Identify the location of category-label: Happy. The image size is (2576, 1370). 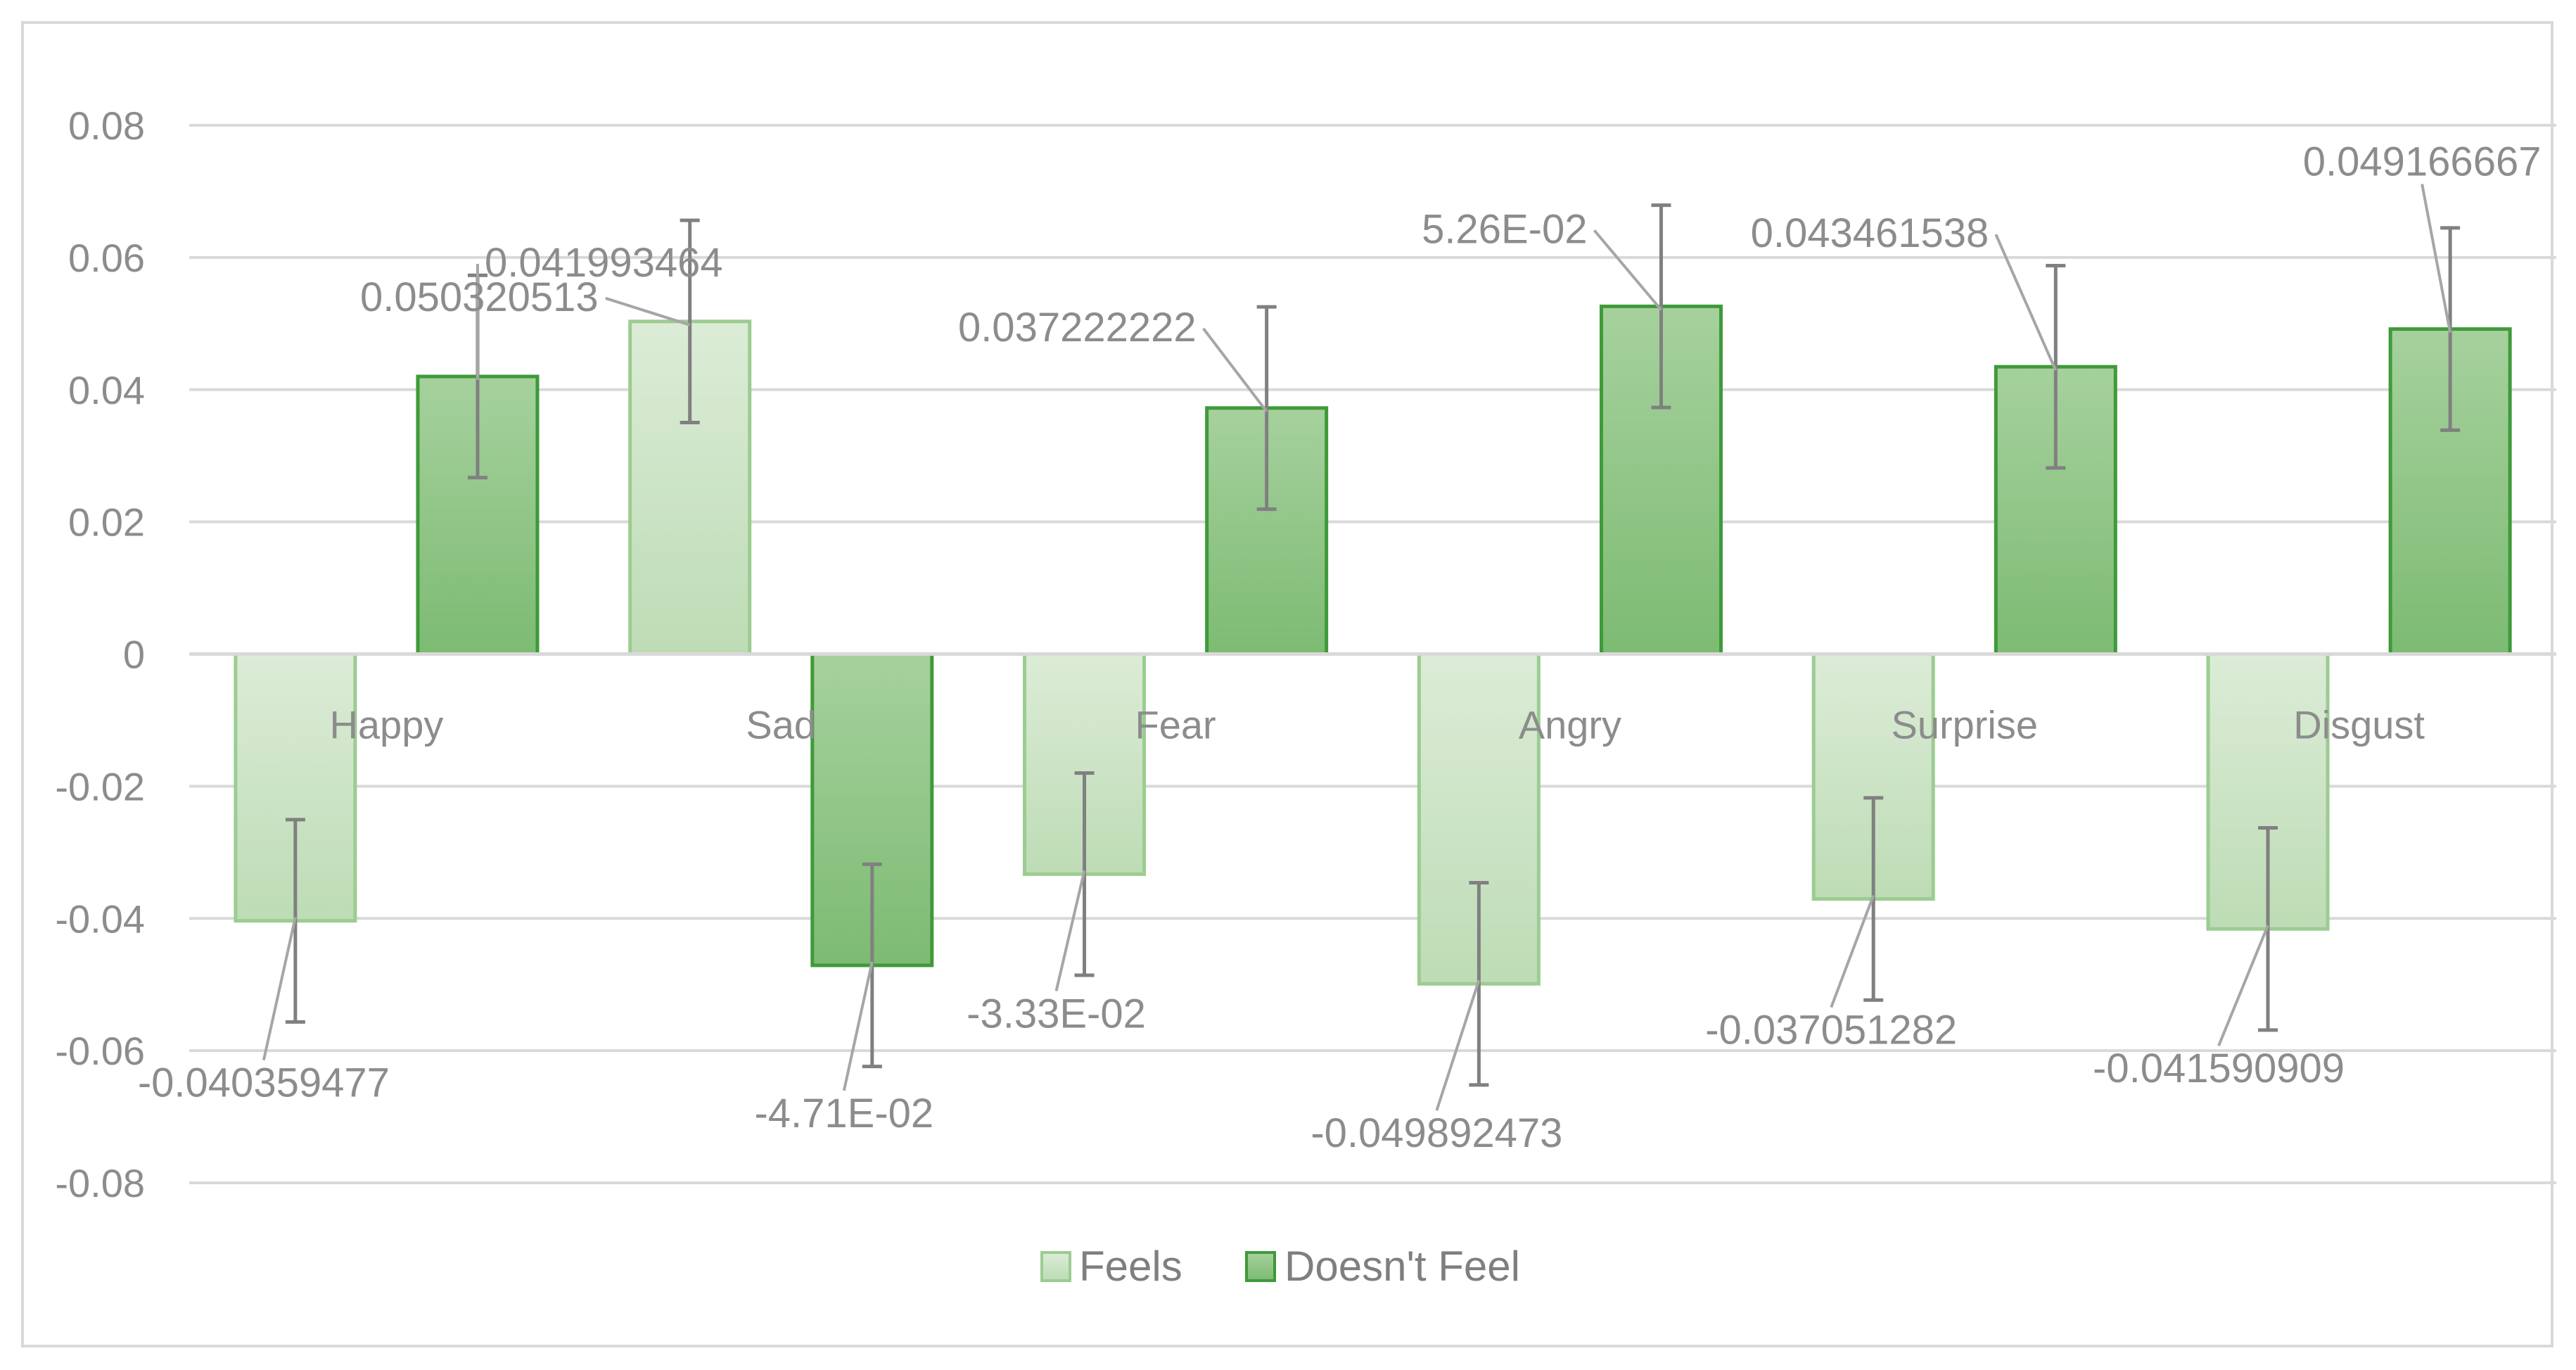
(386, 725).